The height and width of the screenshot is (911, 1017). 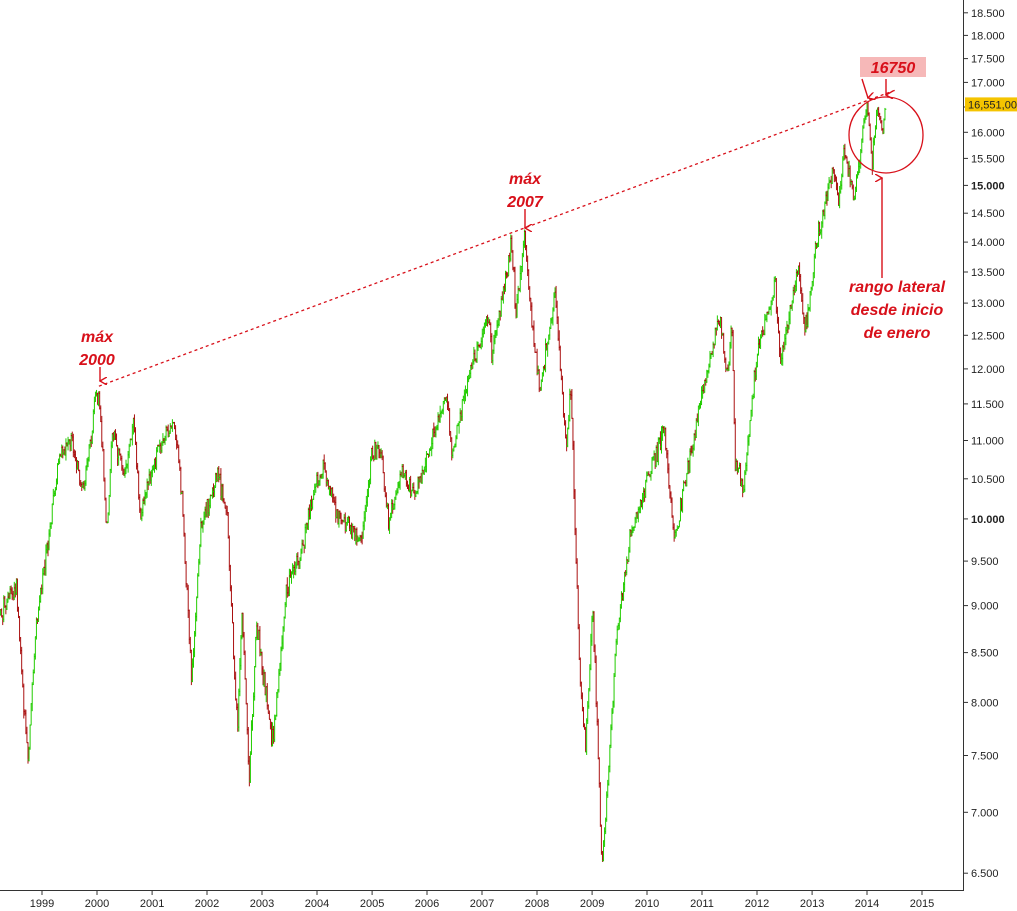 What do you see at coordinates (988, 14) in the screenshot?
I see `y-tick-label: 18.500` at bounding box center [988, 14].